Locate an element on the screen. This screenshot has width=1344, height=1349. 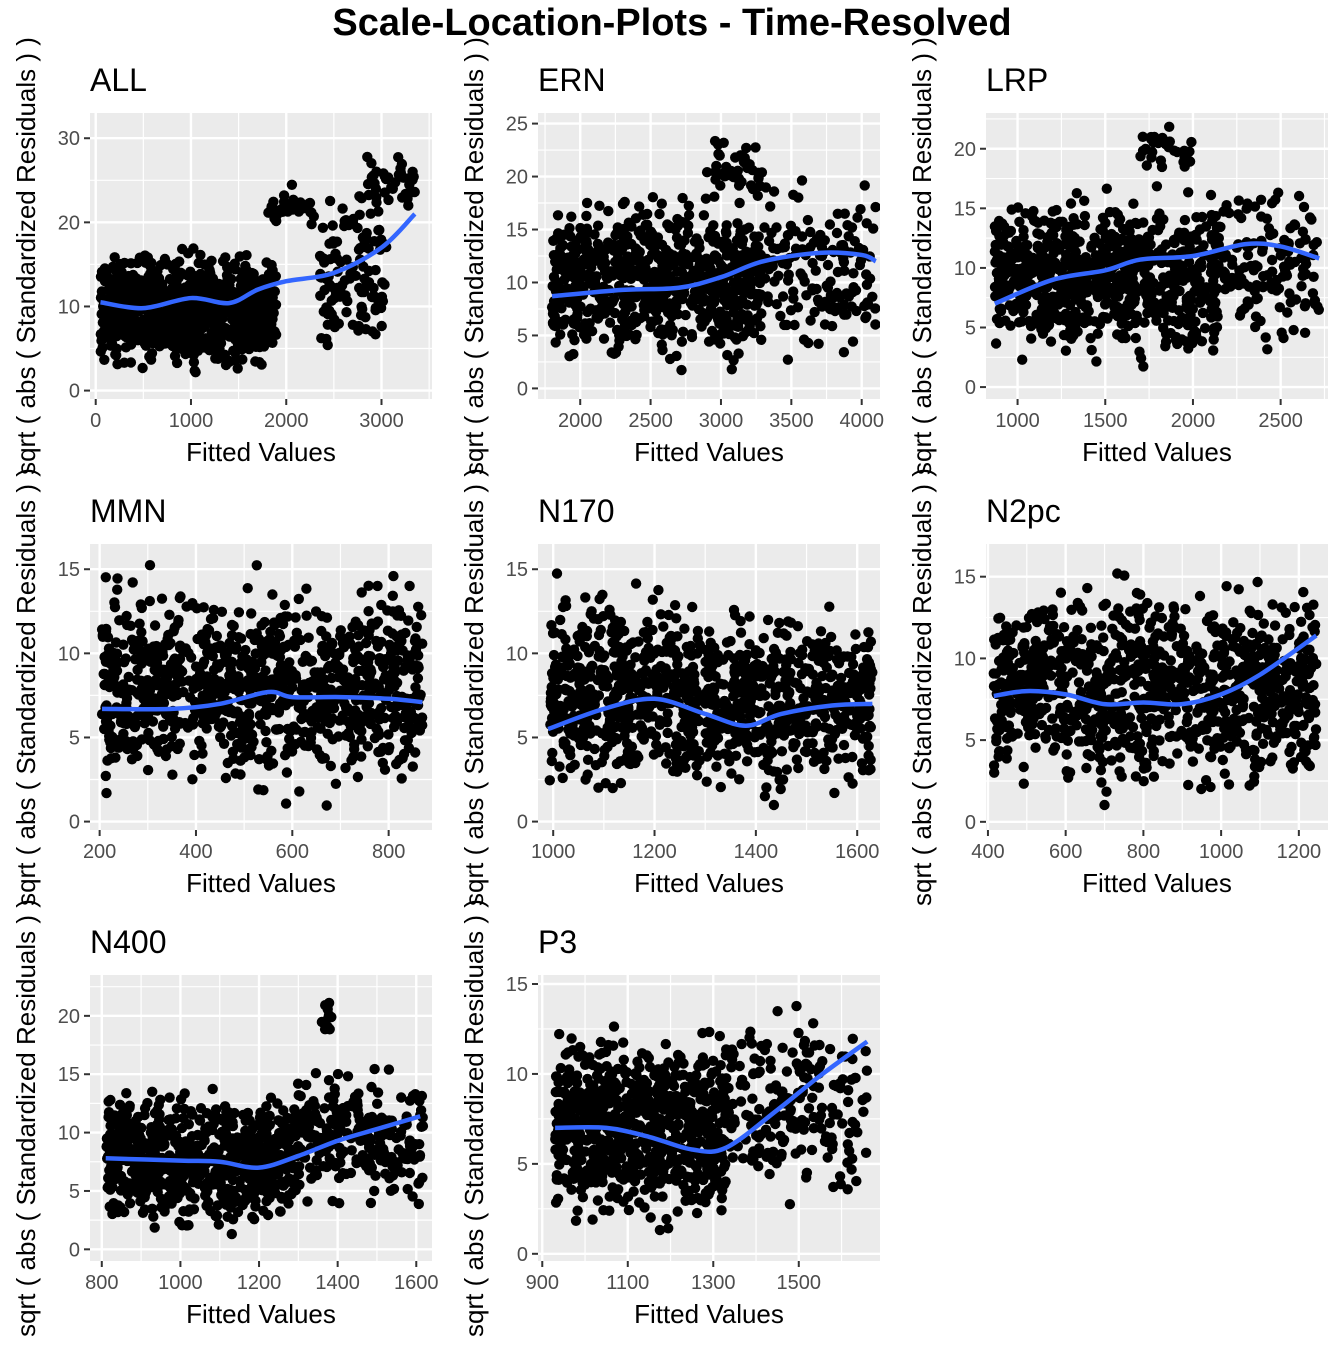
x-tick-label: 2000 is located at coordinates (286, 421).